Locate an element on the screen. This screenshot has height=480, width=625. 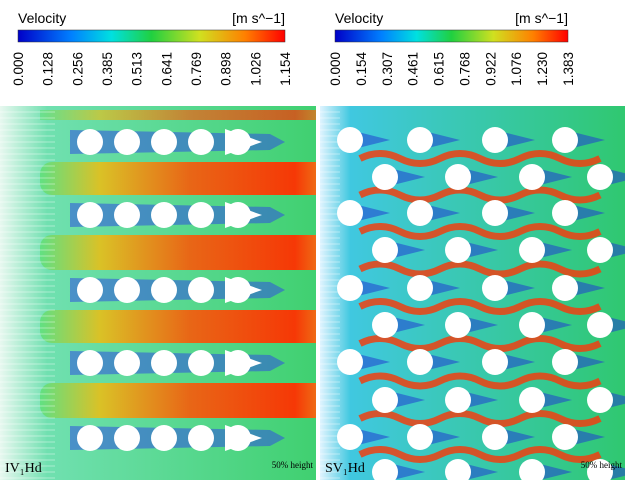
colorbar-tick-label: 0.154 is located at coordinates (361, 69).